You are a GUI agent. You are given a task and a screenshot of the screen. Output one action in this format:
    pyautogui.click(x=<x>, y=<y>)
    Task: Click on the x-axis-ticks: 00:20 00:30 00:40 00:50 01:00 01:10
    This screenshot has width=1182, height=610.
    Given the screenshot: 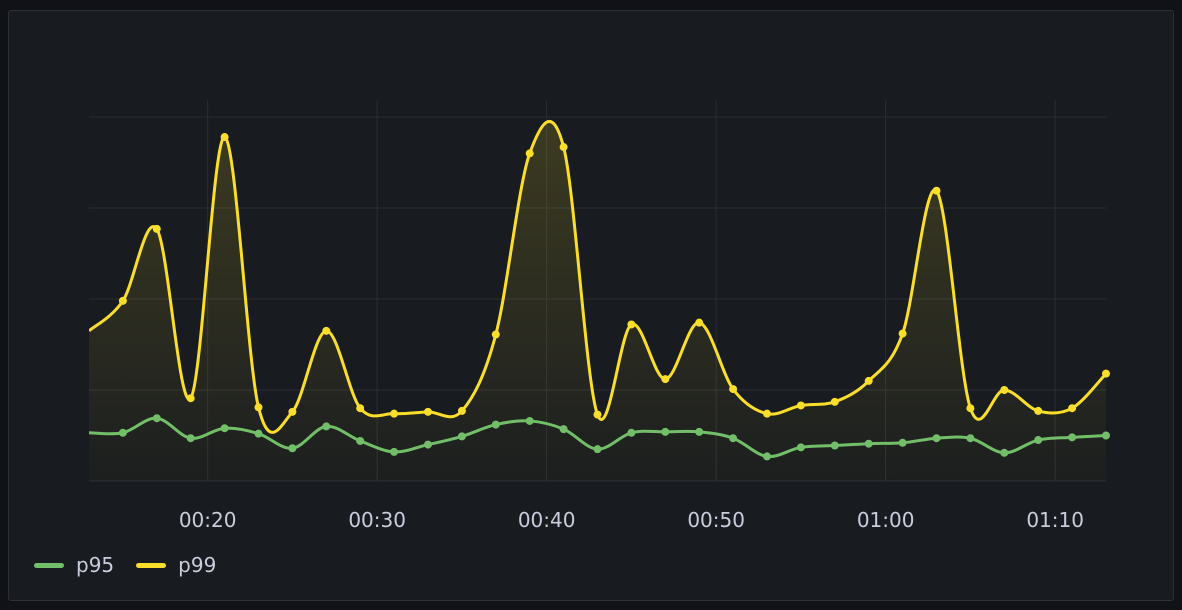 What is the action you would take?
    pyautogui.click(x=631, y=520)
    